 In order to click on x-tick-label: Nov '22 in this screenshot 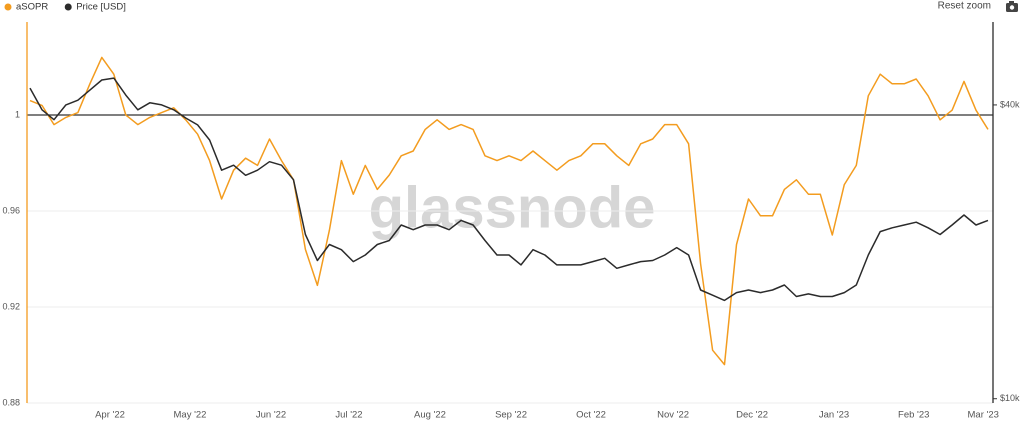, I will do `click(673, 415)`.